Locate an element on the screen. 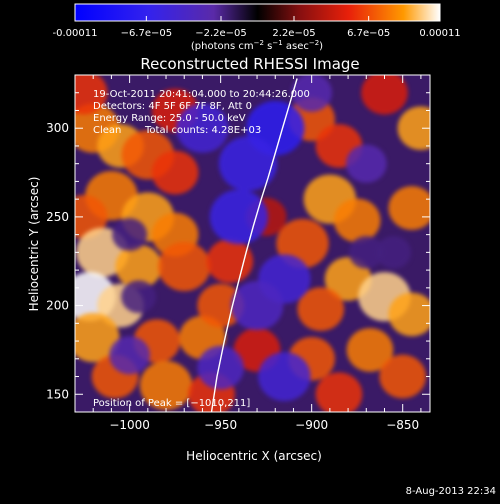 The height and width of the screenshot is (504, 500). y-axis-label: Heliocentric Y (arcsec) is located at coordinates (34, 244).